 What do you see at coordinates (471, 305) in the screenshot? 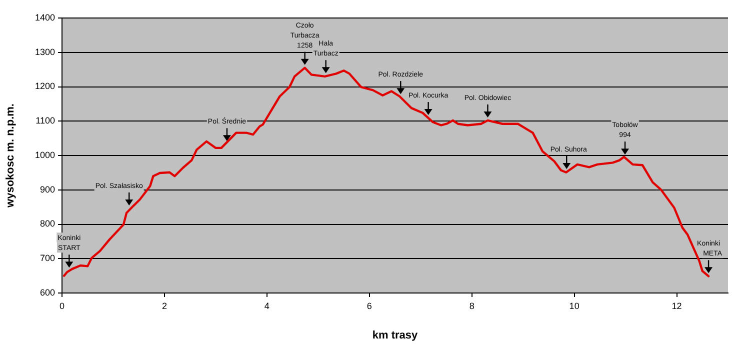
I see `x-tick-label: 8` at bounding box center [471, 305].